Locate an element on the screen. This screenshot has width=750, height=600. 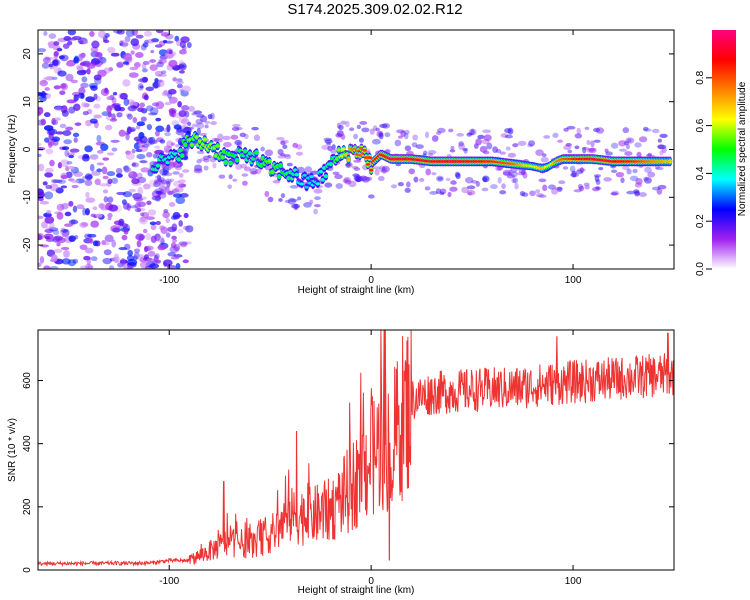
snr-y-tick-label: 0 is located at coordinates (27, 570).